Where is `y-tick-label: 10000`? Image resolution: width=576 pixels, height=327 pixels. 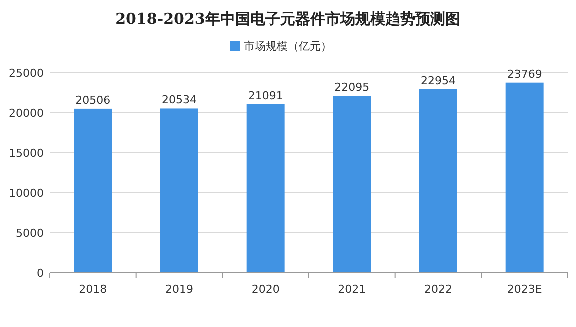 y-tick-label: 10000 is located at coordinates (26, 193).